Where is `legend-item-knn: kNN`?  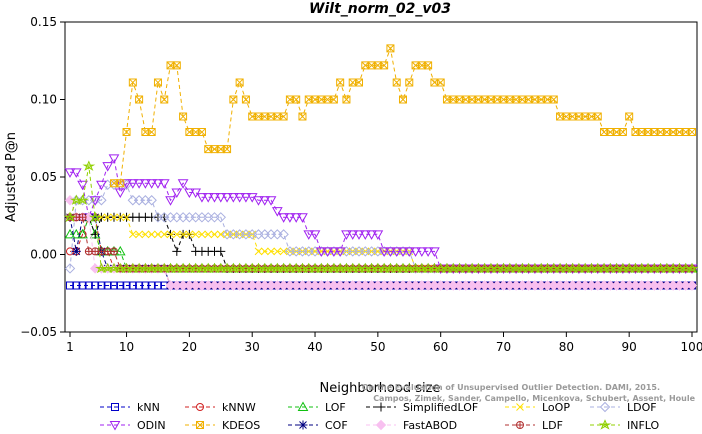 legend-item-knn: kNN is located at coordinates (130, 407).